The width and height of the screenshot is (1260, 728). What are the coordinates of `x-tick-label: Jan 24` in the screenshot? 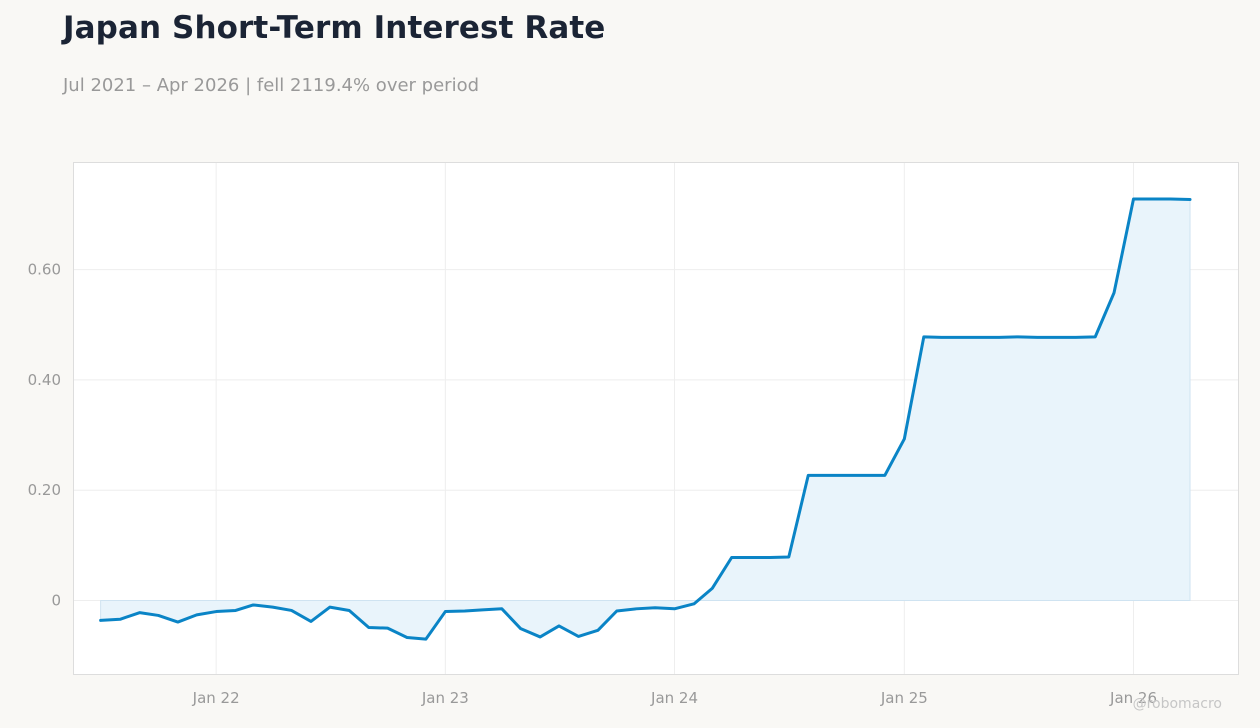 It's located at (674, 698).